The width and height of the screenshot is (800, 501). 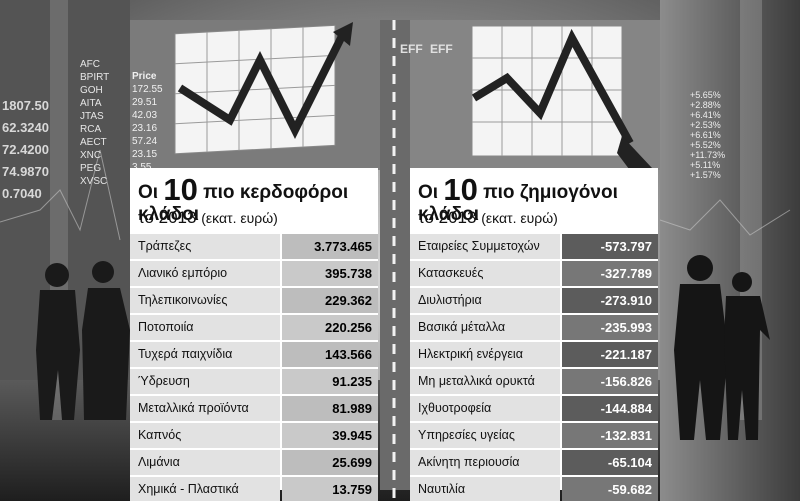 What do you see at coordinates (205, 408) in the screenshot?
I see `sector-label: Μεταλλικά προϊόντα` at bounding box center [205, 408].